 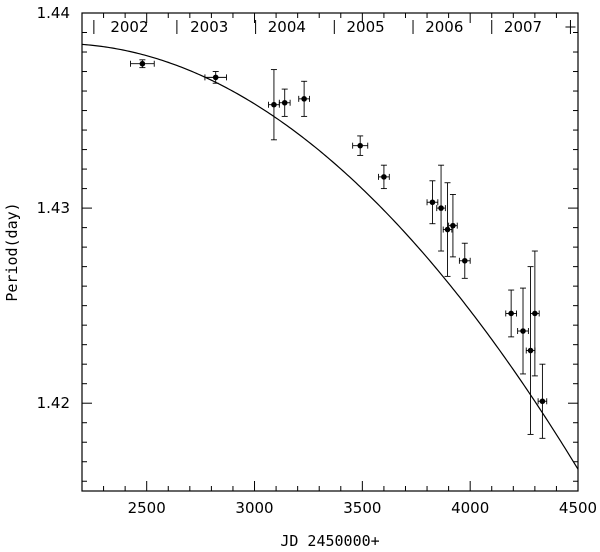 What do you see at coordinates (129, 27) in the screenshot?
I see `year-label: 2002` at bounding box center [129, 27].